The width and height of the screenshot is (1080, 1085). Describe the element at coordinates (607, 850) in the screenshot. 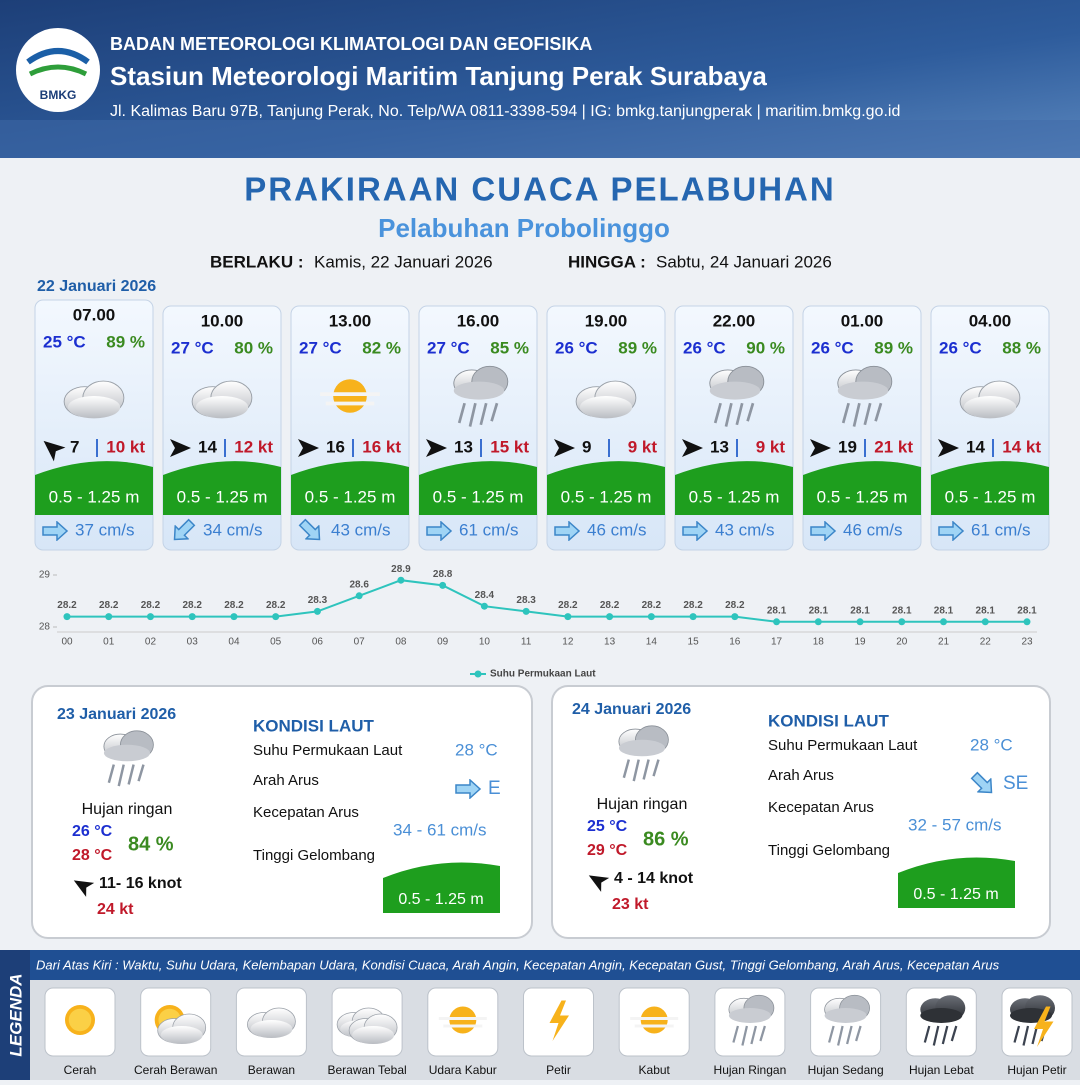

I see `temp-max: 29 °C` at that location.